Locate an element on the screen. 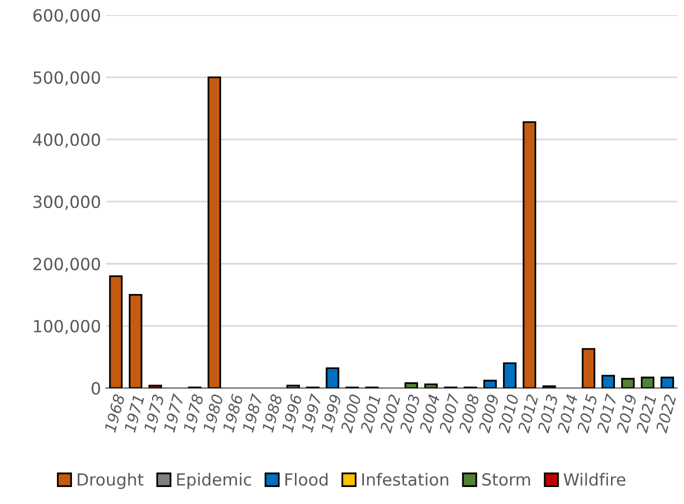 The height and width of the screenshot is (504, 684). legend-label: Drought is located at coordinates (111, 480).